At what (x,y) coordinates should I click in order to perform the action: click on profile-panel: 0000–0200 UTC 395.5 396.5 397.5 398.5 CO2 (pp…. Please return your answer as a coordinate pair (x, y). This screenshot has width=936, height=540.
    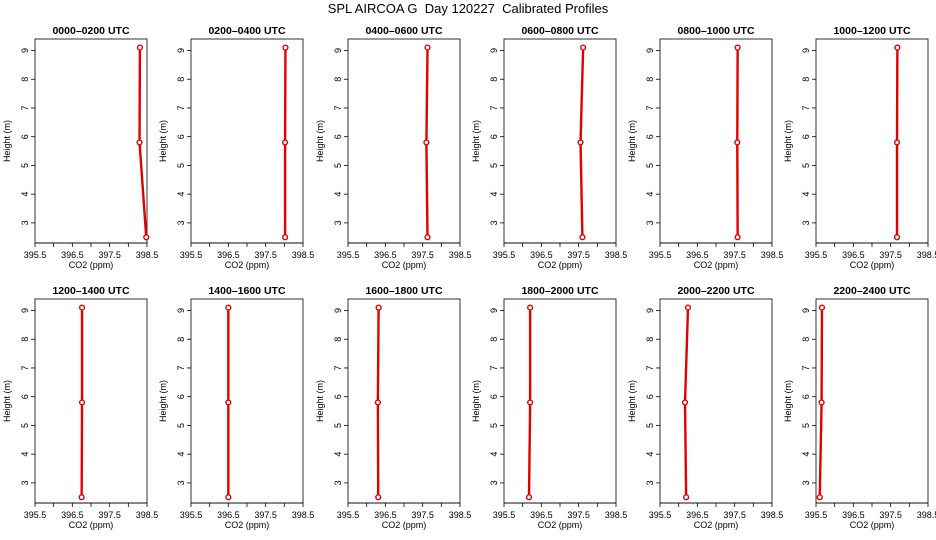
    Looking at the image, I should click on (80, 147).